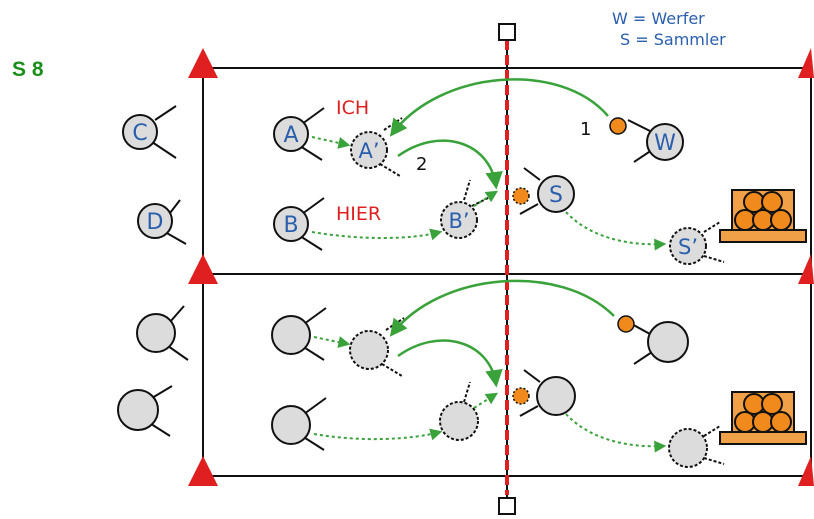 The image size is (814, 519). What do you see at coordinates (763, 216) in the screenshot?
I see `ball-crate-icon` at bounding box center [763, 216].